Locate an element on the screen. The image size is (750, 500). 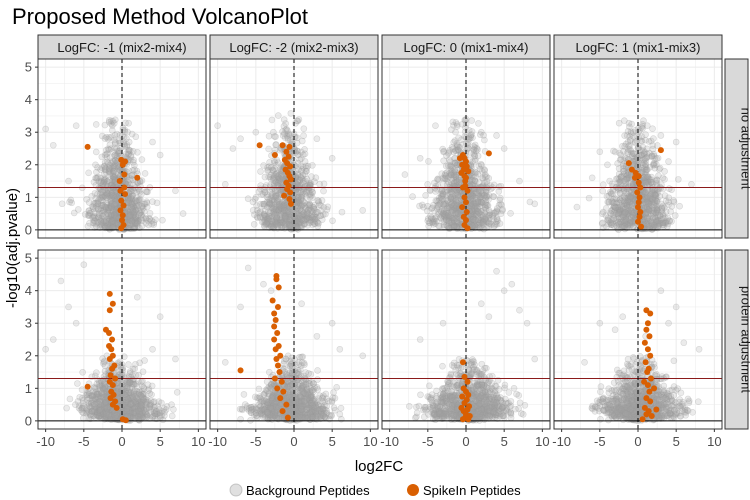
facet-panel-r2-c2: -10 -5 0 5 10 is located at coordinates (293, 349).